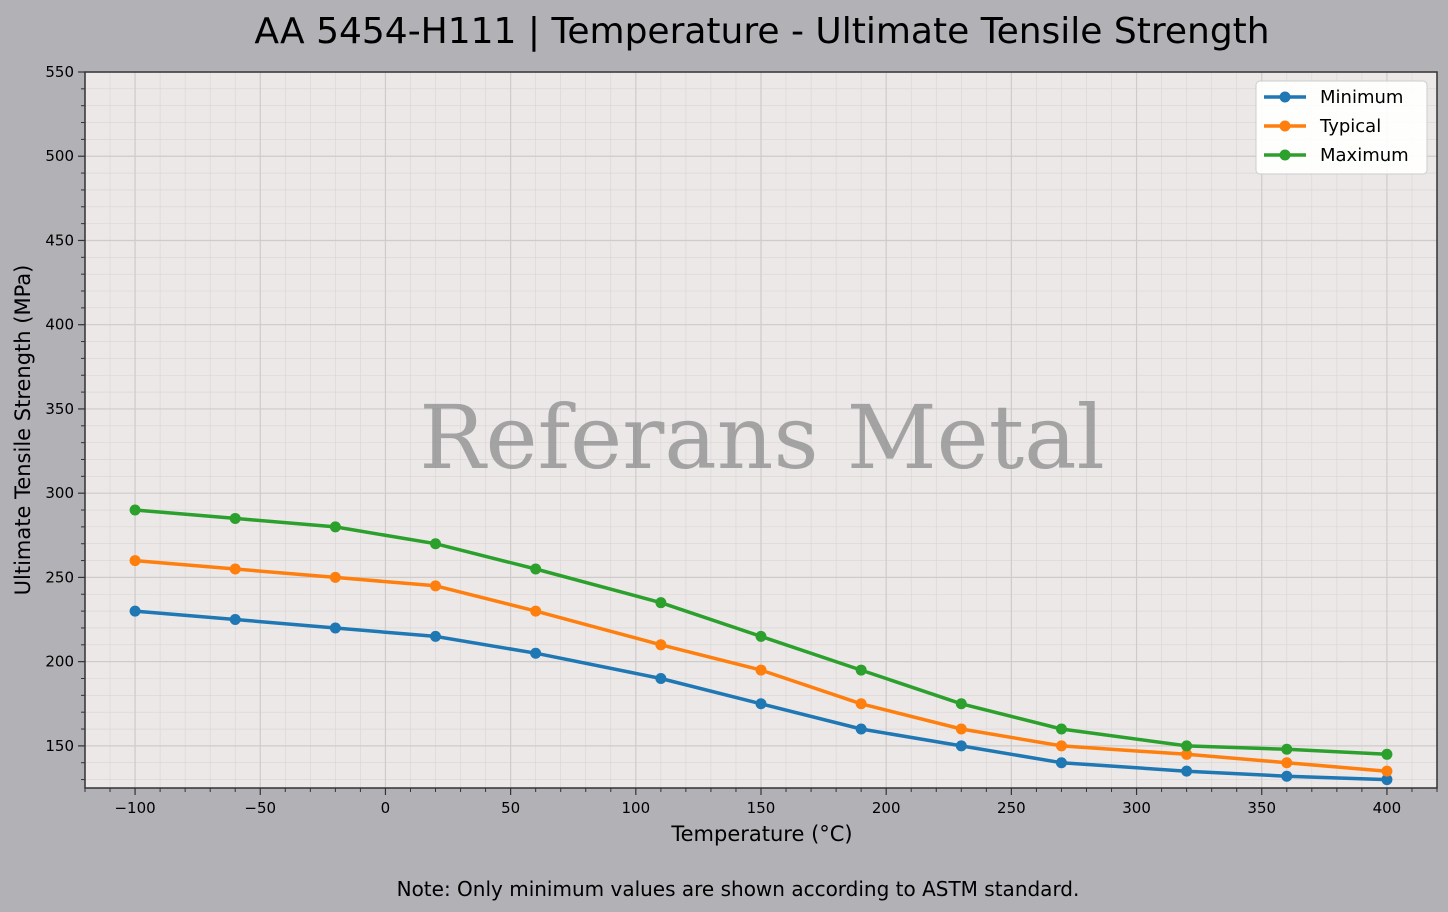 This screenshot has height=912, width=1448. I want to click on y-tick-label: 500, so click(59, 156).